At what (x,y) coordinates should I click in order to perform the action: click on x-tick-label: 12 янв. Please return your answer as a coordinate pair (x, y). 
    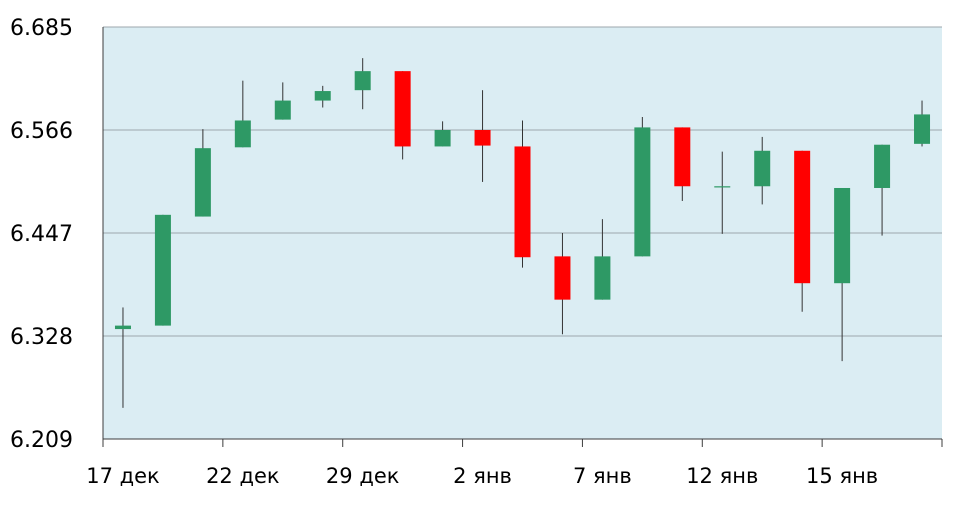
    Looking at the image, I should click on (722, 476).